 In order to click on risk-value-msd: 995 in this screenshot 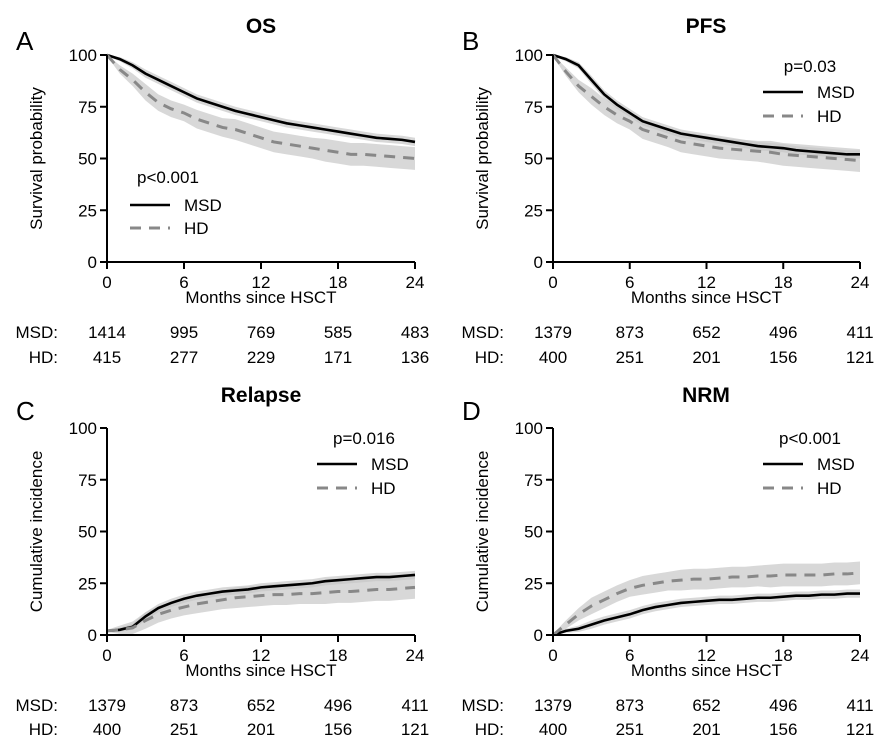, I will do `click(184, 332)`.